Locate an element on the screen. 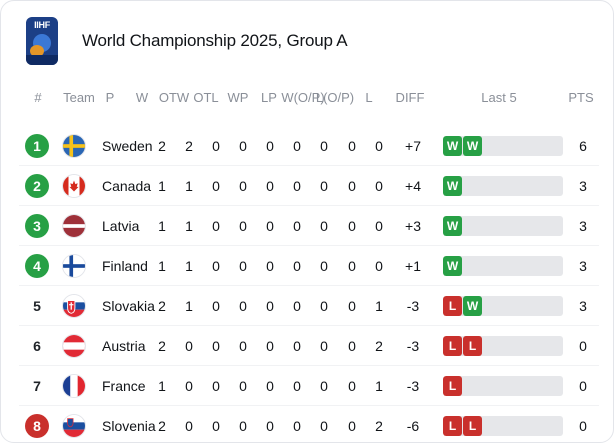 The width and height of the screenshot is (614, 443). logo-text: IIHF is located at coordinates (42, 25).